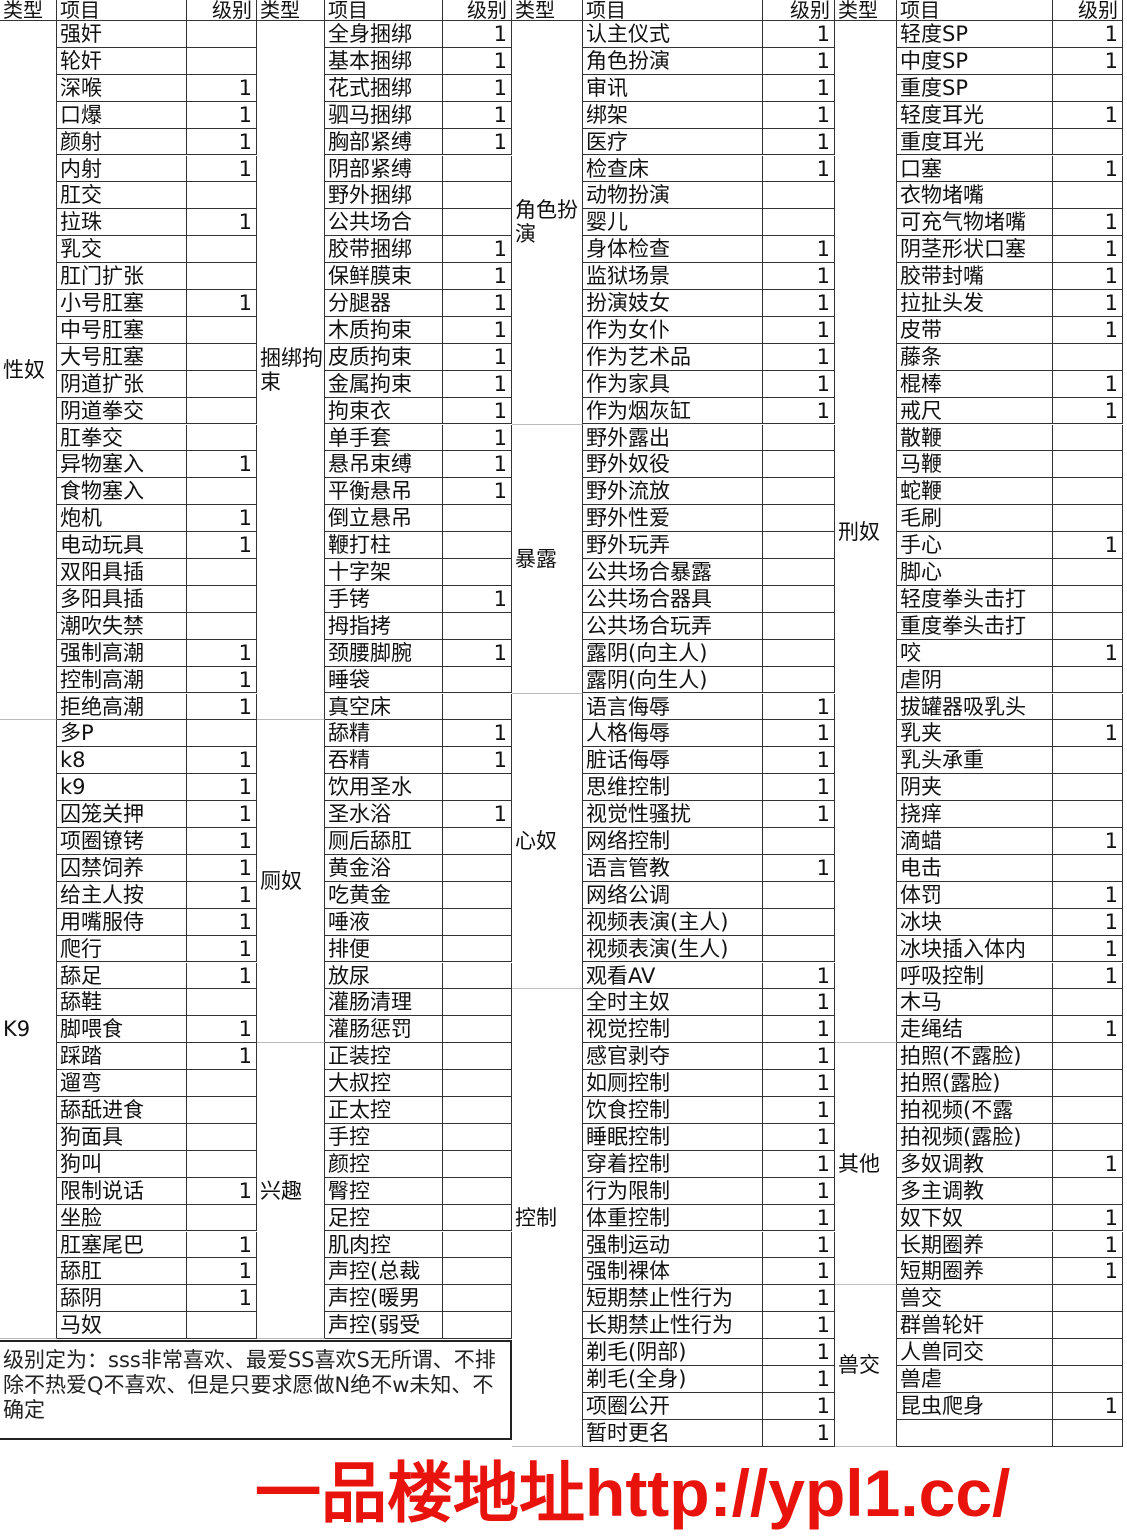 This screenshot has width=1127, height=1539. I want to click on item-name: 木质拘束, so click(384, 330).